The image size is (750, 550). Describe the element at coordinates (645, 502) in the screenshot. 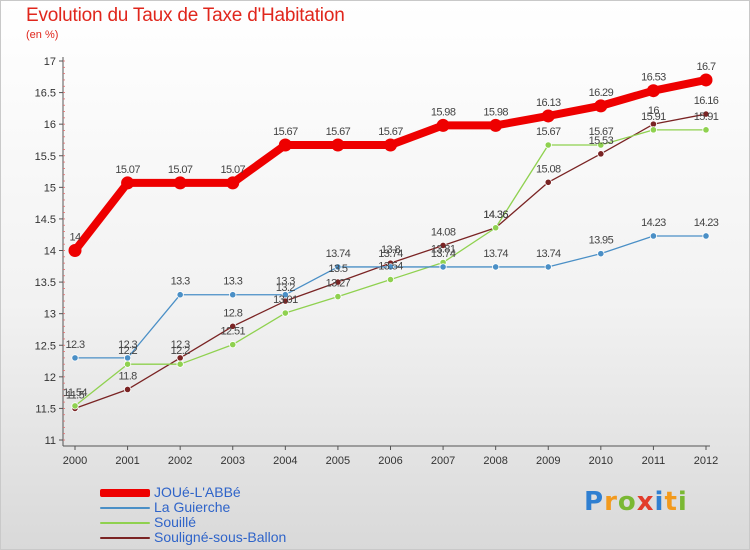

I see `logo-letter: x` at that location.